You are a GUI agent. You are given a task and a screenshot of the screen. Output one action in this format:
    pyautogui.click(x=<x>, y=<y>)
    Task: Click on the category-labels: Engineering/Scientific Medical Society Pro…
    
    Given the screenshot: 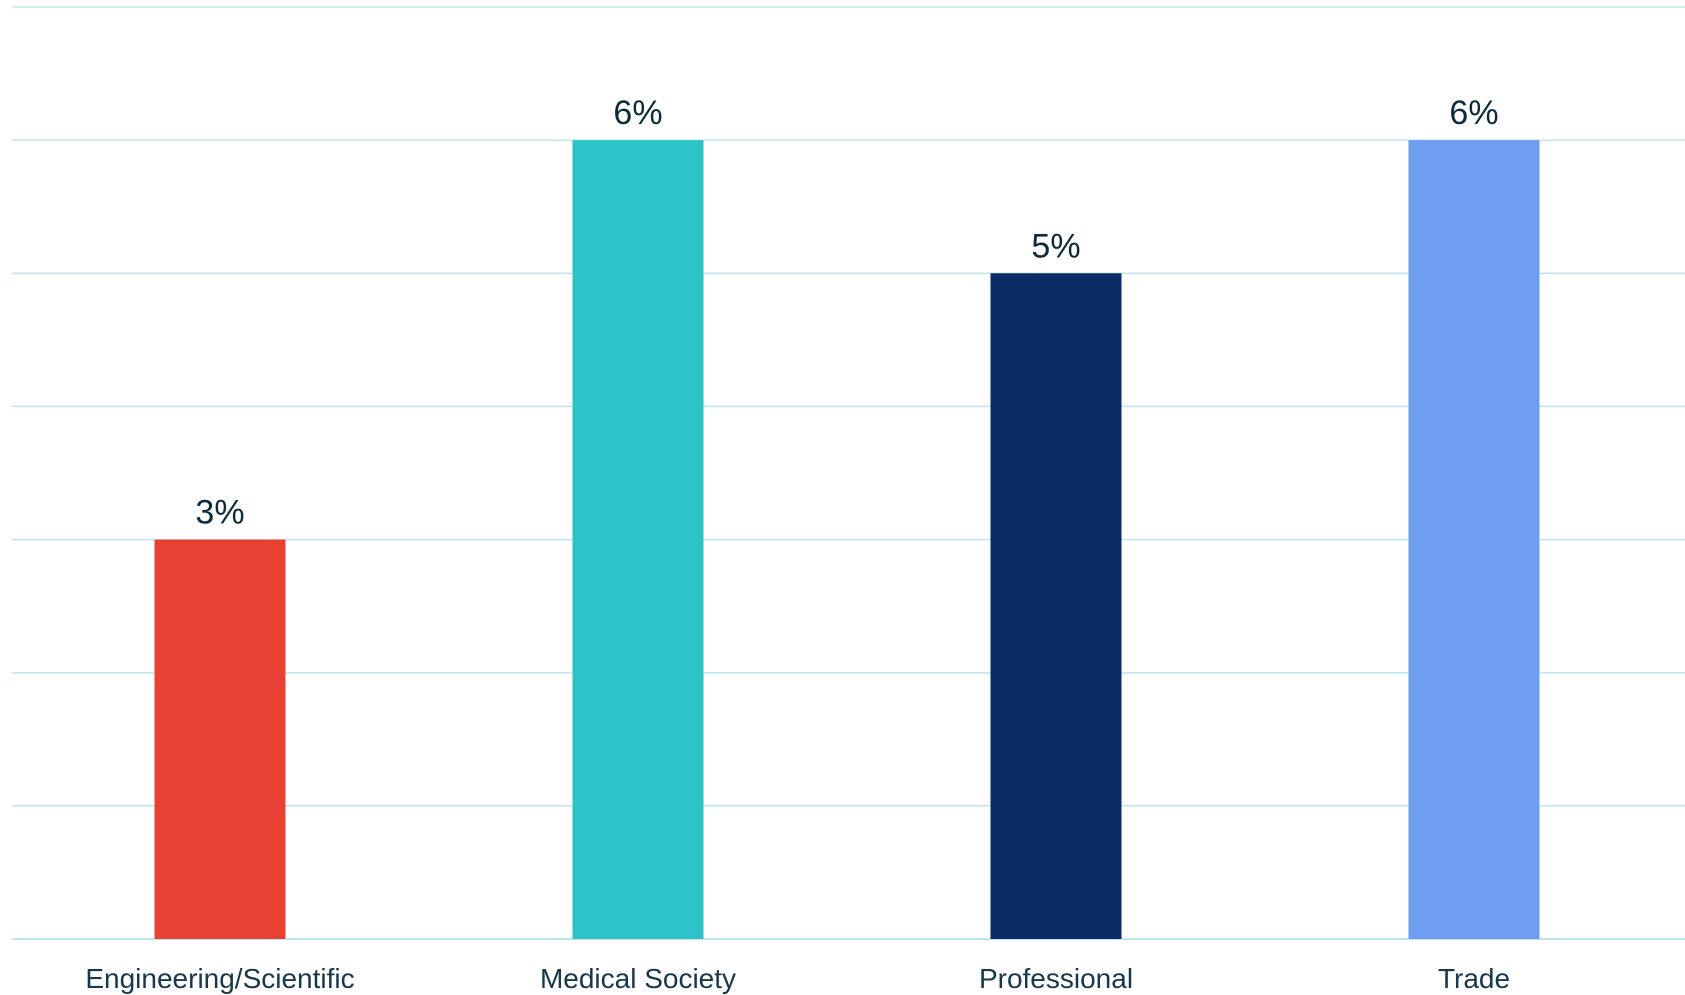 What is the action you would take?
    pyautogui.click(x=797, y=978)
    